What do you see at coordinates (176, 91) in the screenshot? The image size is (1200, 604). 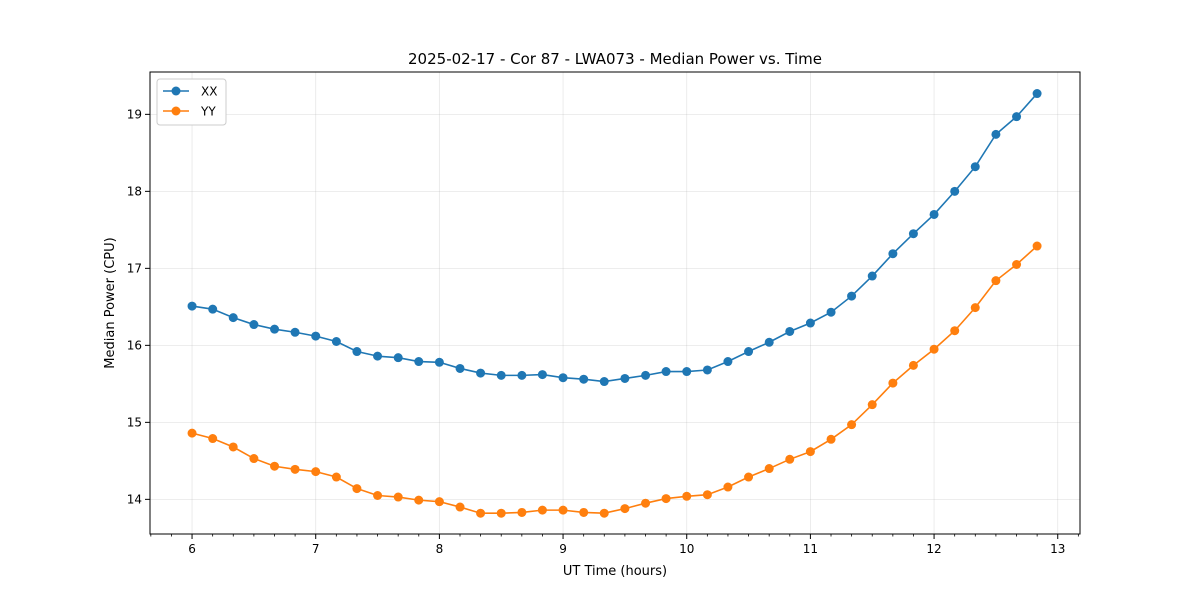 I see `legend-marker-xx` at bounding box center [176, 91].